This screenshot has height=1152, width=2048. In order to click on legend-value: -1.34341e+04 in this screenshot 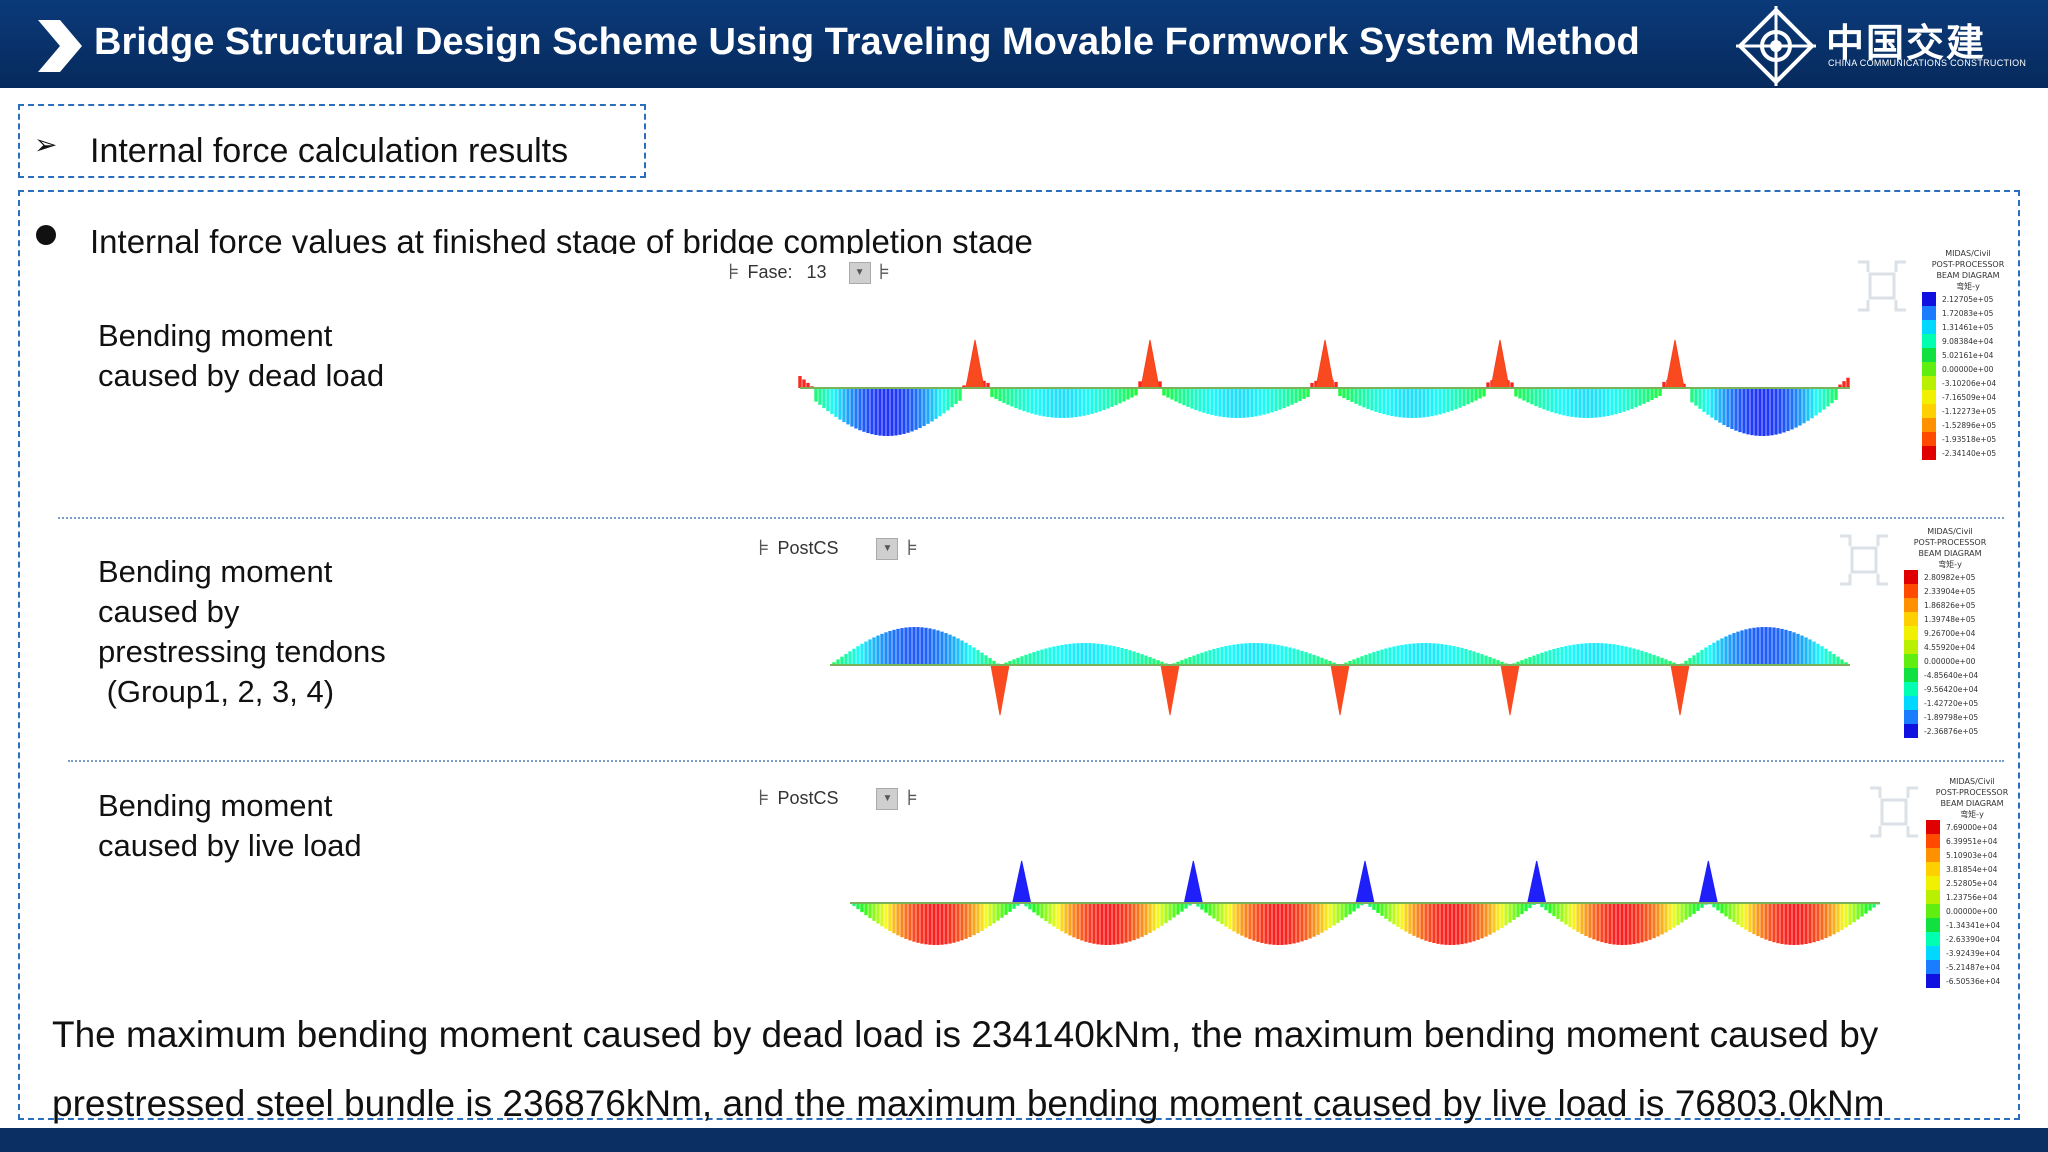, I will do `click(1973, 925)`.